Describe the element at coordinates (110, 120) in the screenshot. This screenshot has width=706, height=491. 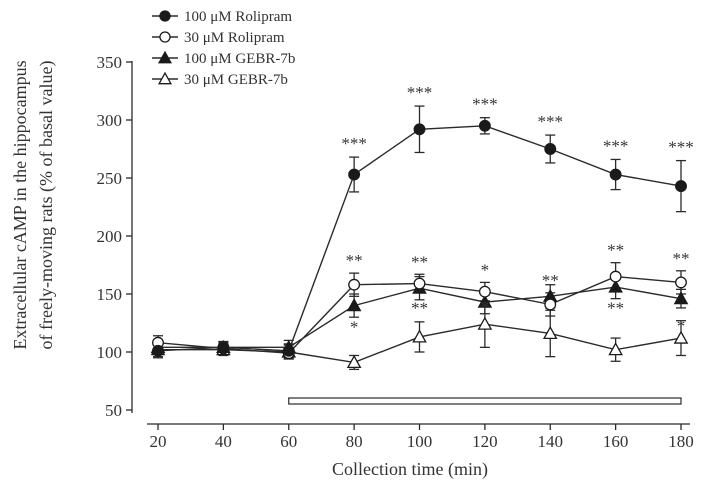
I see `y-tick-label: 300` at that location.